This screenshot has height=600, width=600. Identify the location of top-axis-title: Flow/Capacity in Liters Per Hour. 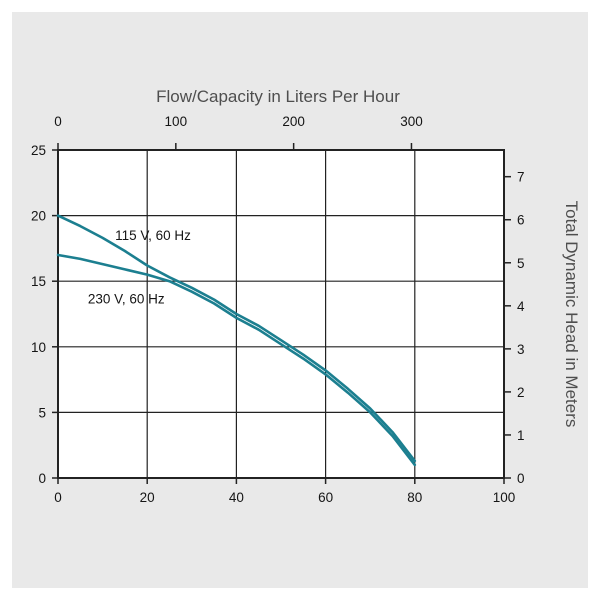
(278, 96).